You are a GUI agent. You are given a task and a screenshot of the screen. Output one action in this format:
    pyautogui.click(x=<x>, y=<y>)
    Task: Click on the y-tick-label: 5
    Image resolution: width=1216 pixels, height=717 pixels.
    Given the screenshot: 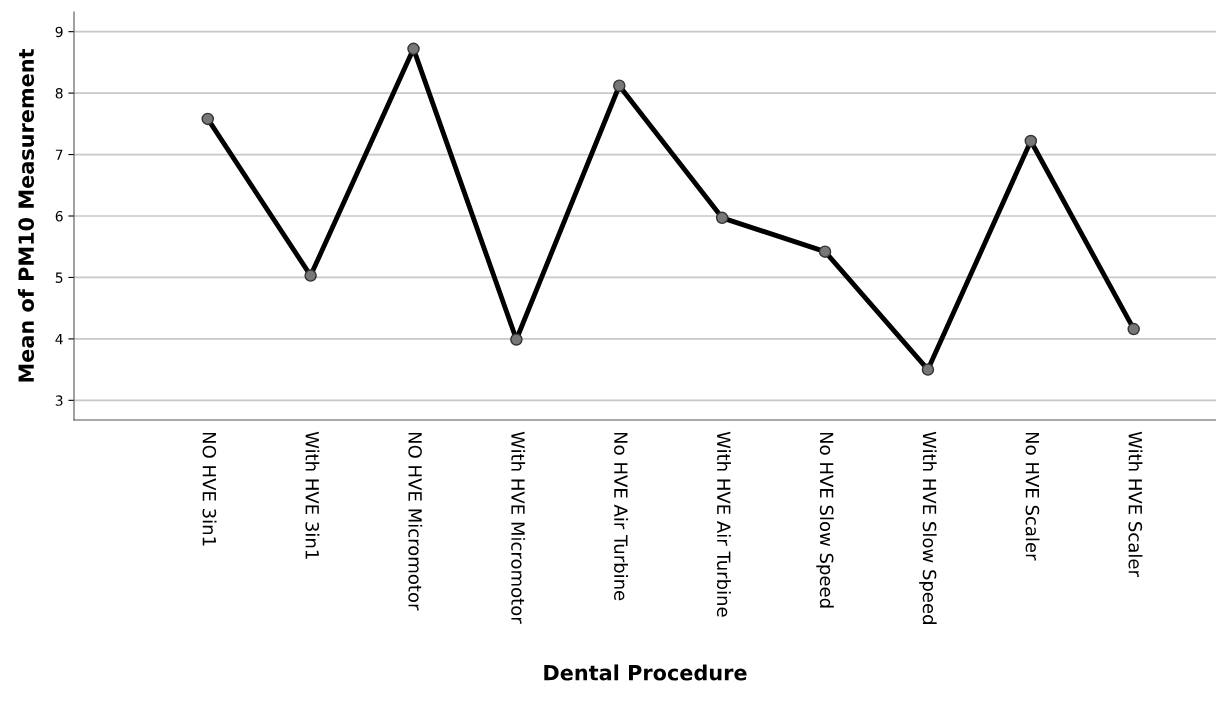 What is the action you would take?
    pyautogui.click(x=59, y=277)
    